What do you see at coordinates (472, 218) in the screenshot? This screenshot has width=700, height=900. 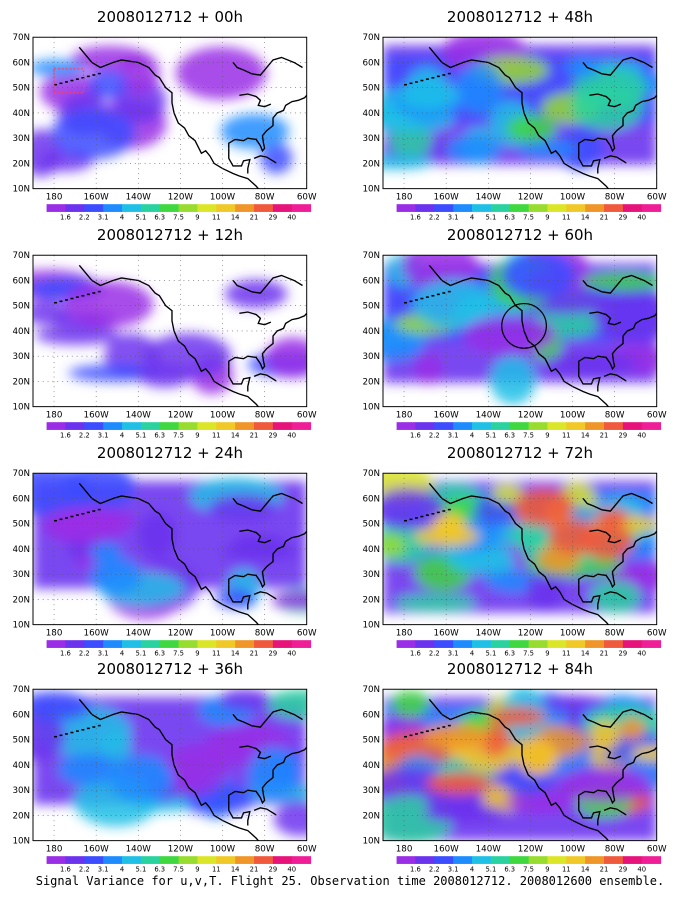 I see `colorbar-label: 4` at bounding box center [472, 218].